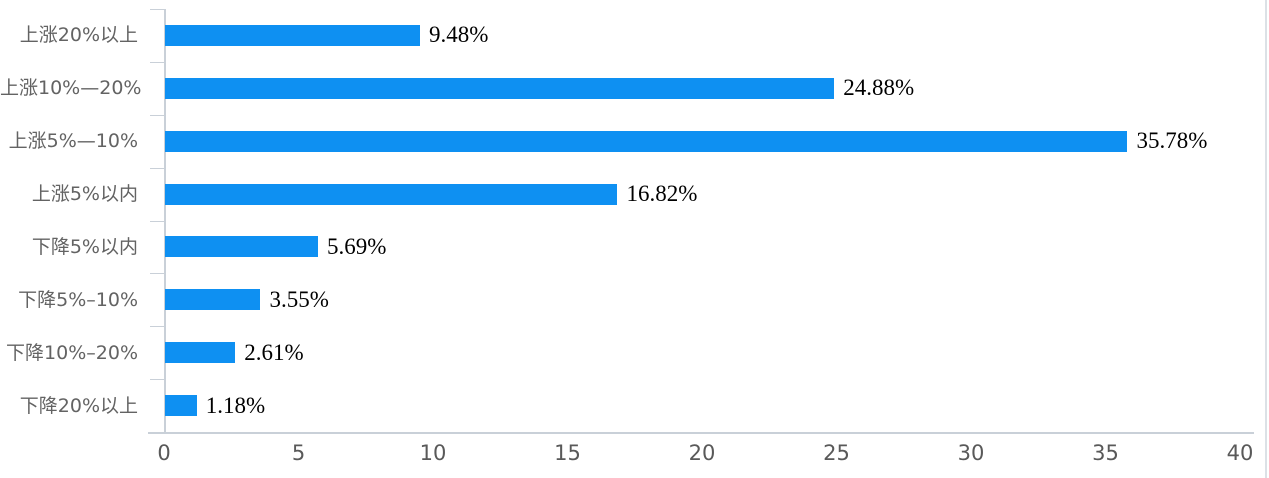 Image resolution: width=1269 pixels, height=478 pixels. What do you see at coordinates (879, 88) in the screenshot?
I see `value-label: 24.88%` at bounding box center [879, 88].